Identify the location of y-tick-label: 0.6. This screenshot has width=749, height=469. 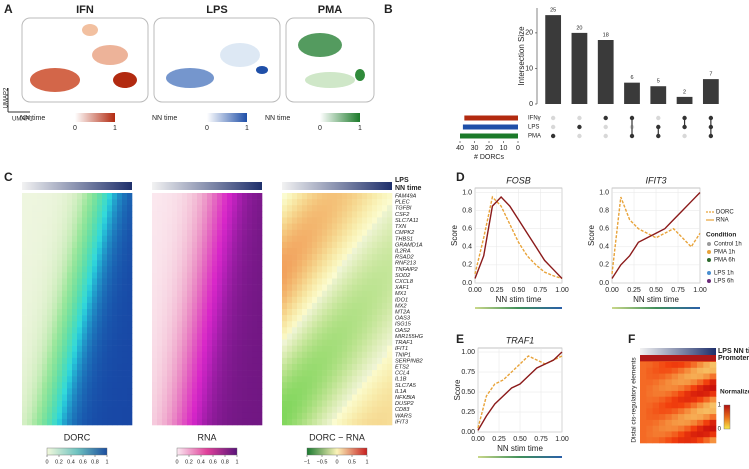
(604, 229).